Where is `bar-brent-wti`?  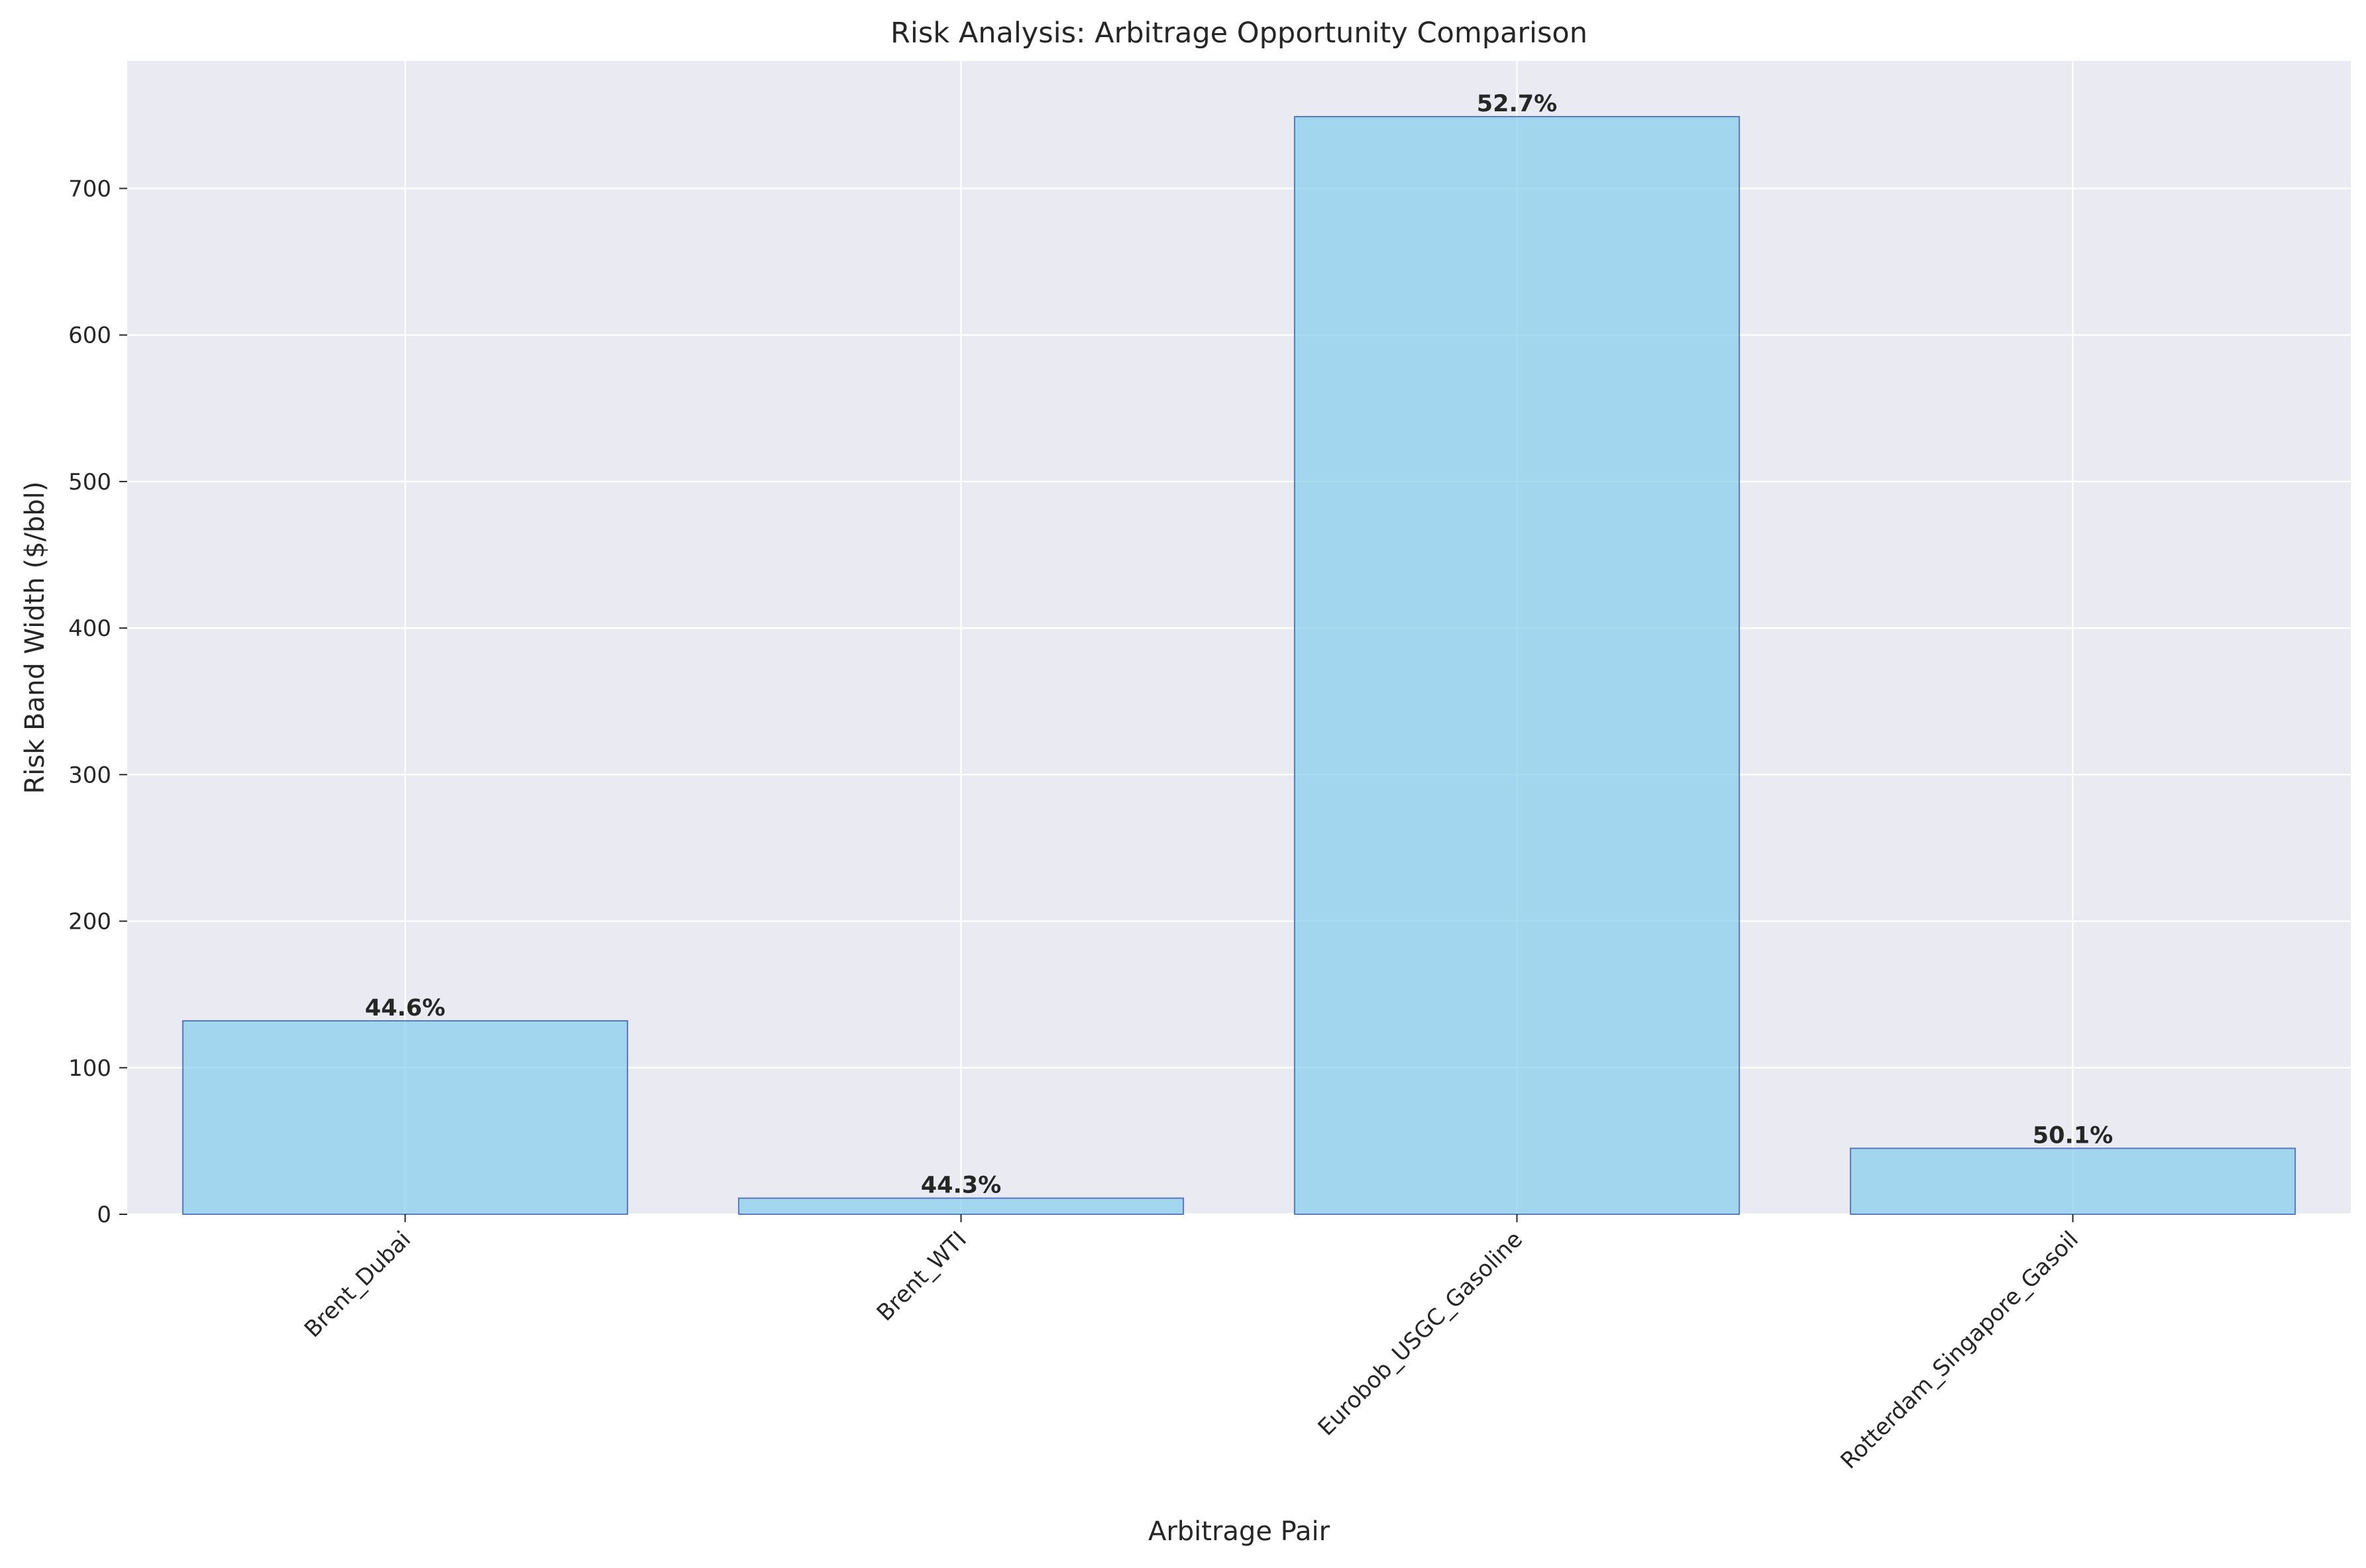
bar-brent-wti is located at coordinates (961, 1206).